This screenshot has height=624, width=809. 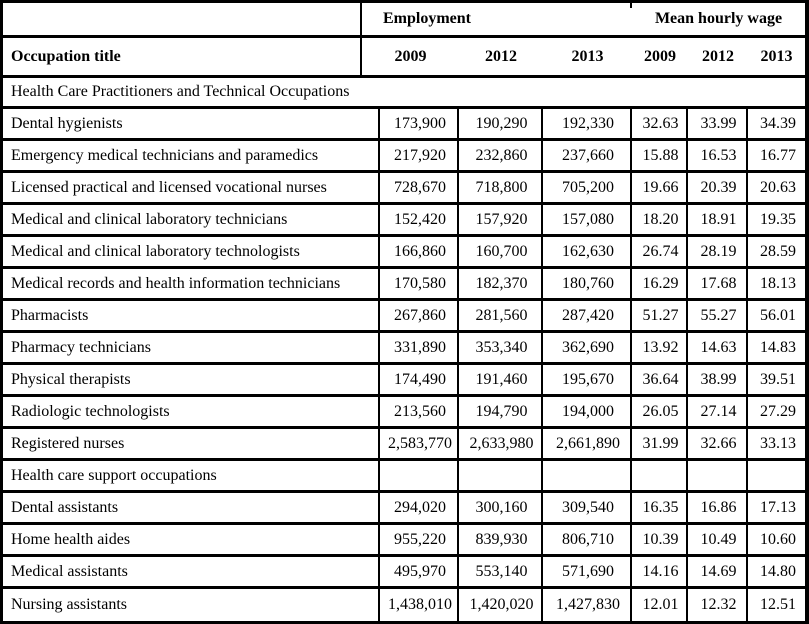 What do you see at coordinates (501, 347) in the screenshot?
I see `employment-2012-value: 353,340` at bounding box center [501, 347].